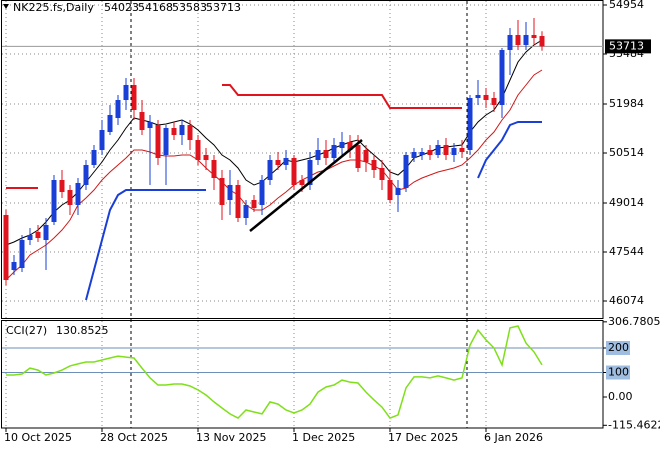  What do you see at coordinates (626, 202) in the screenshot?
I see `y-tick-label: 49014` at bounding box center [626, 202].